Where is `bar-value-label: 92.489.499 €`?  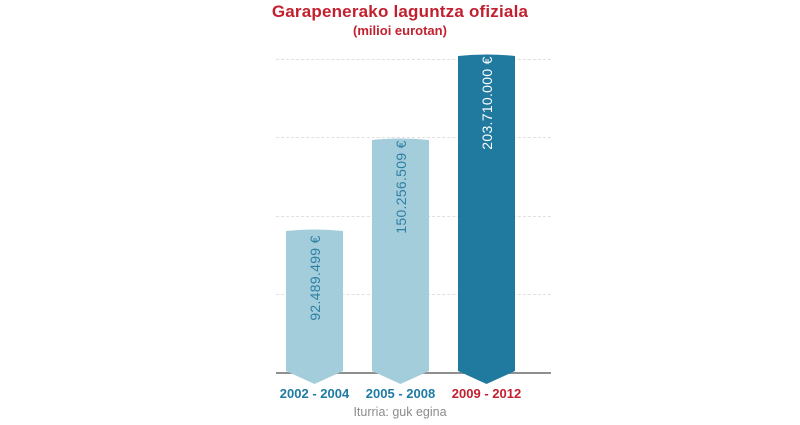 bar-value-label: 92.489.499 € is located at coordinates (314, 278).